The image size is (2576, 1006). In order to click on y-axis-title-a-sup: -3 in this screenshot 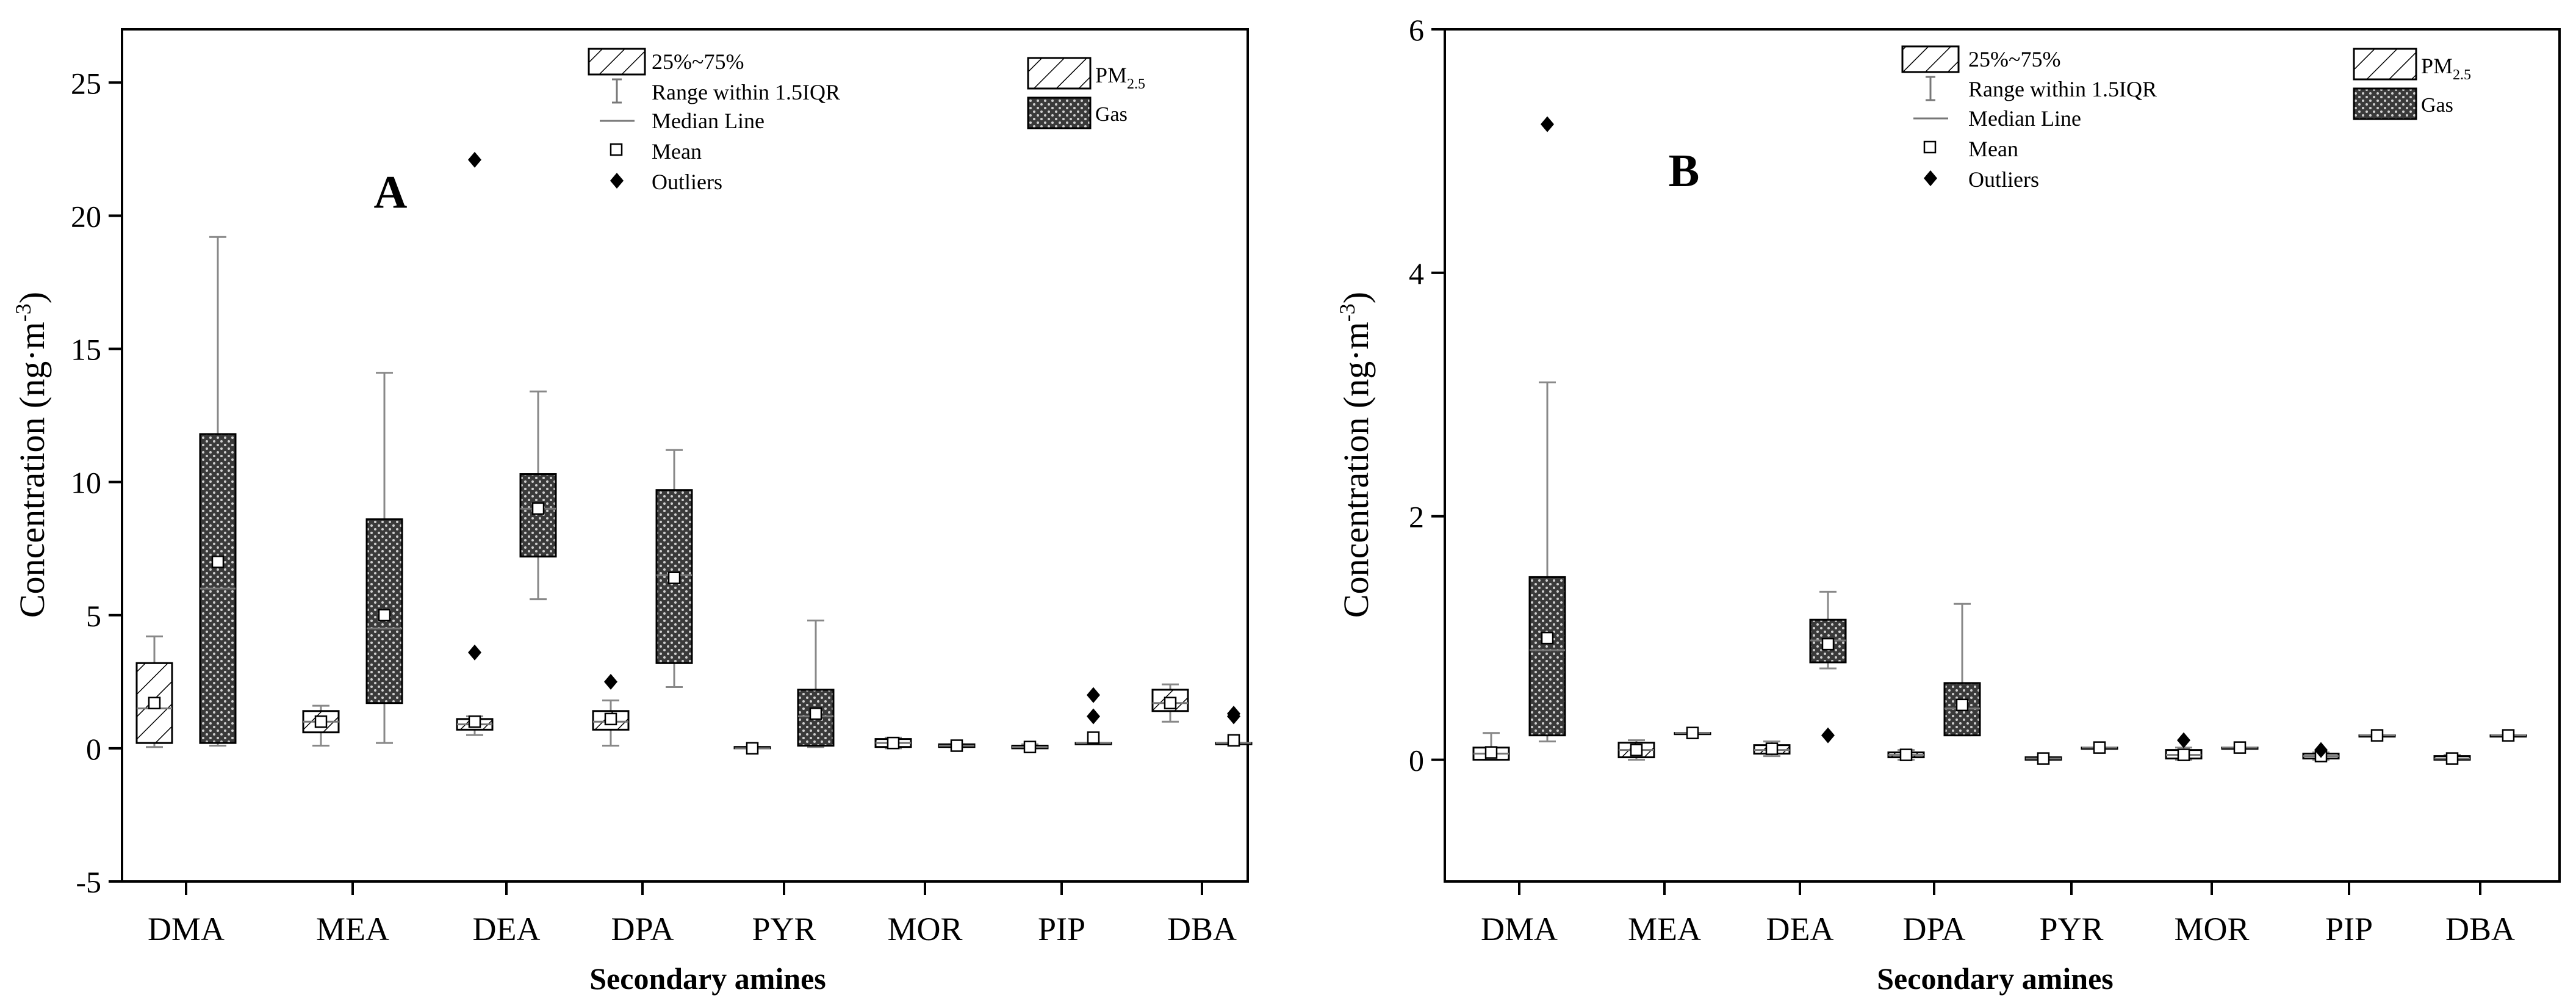, I will do `click(23, 312)`.